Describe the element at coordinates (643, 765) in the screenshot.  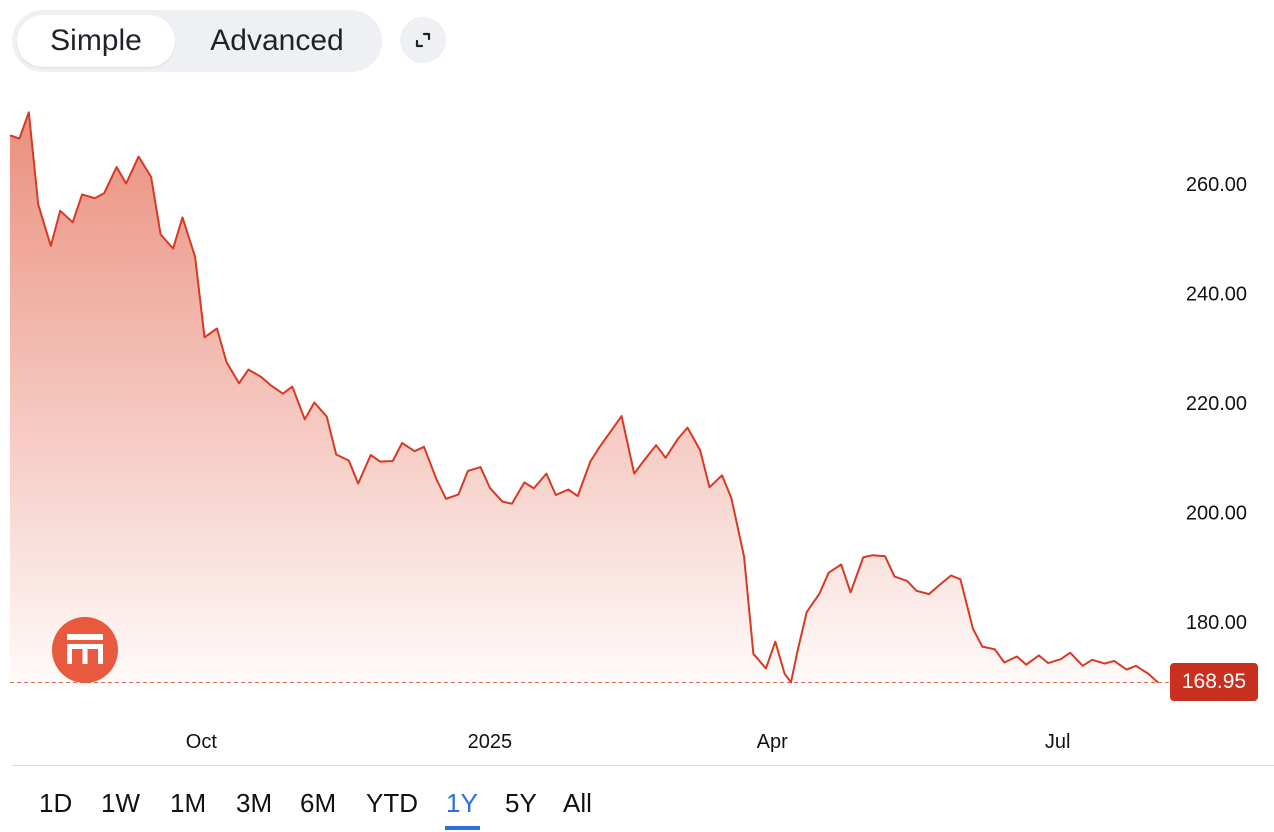
I see `divider` at that location.